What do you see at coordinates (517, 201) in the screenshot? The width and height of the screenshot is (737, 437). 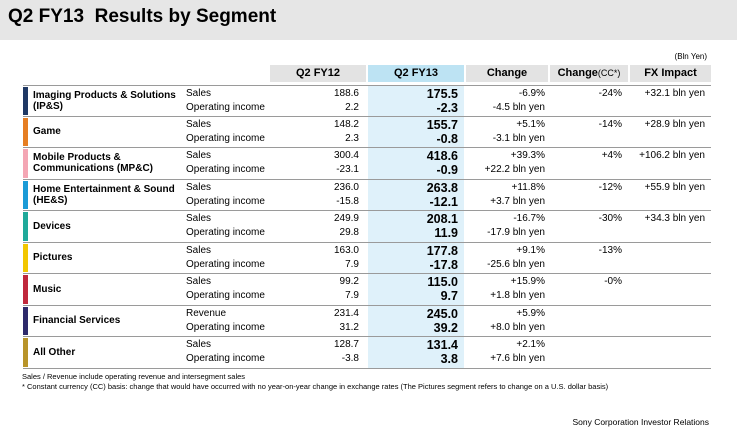 I see `change-value: +3.7 bln yen` at bounding box center [517, 201].